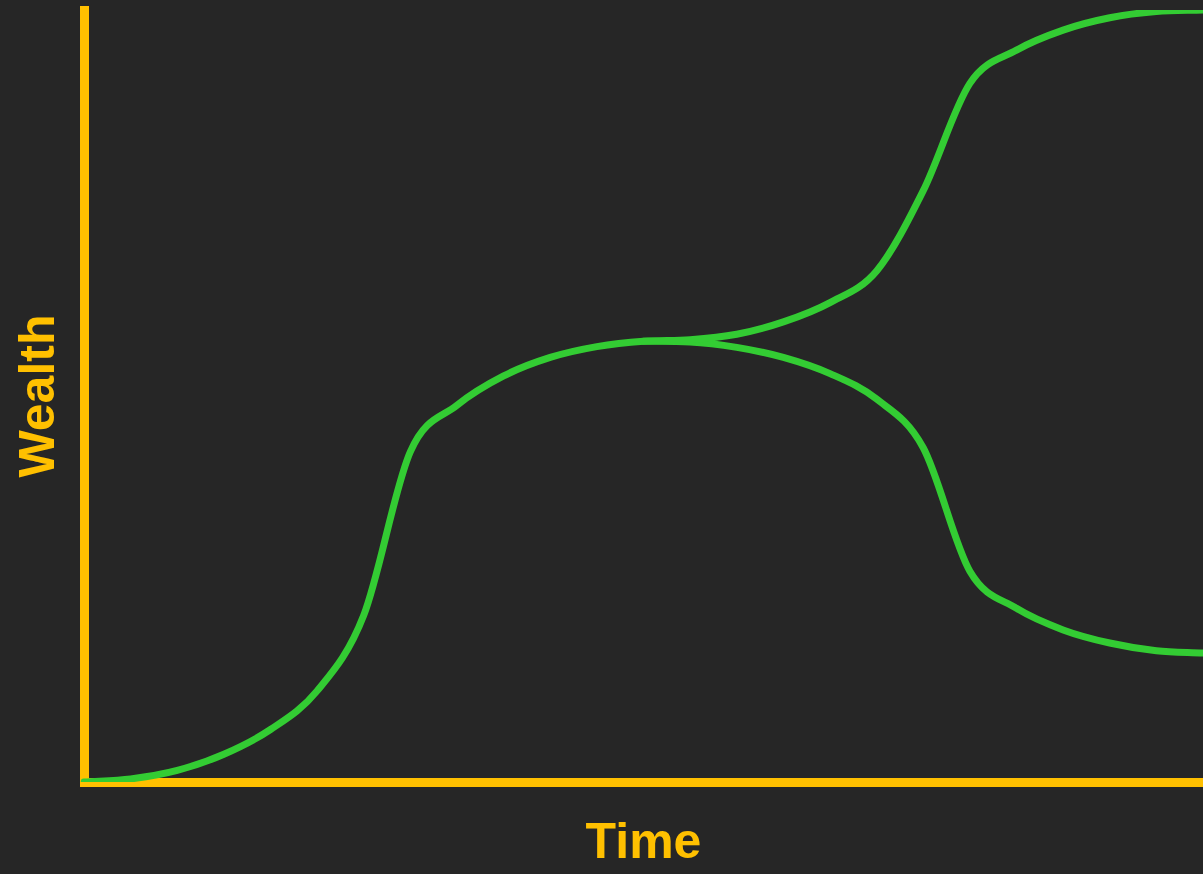 This screenshot has width=1203, height=874. I want to click on x-axis-title: Time, so click(643, 840).